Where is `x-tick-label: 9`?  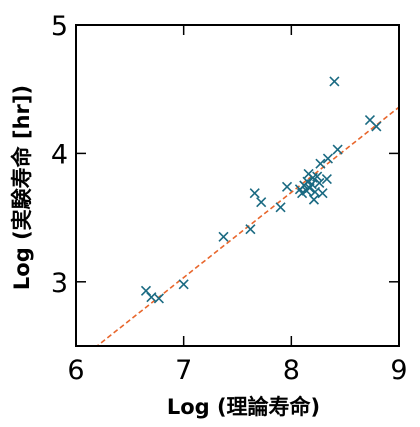 x-tick-label: 9 is located at coordinates (398, 370).